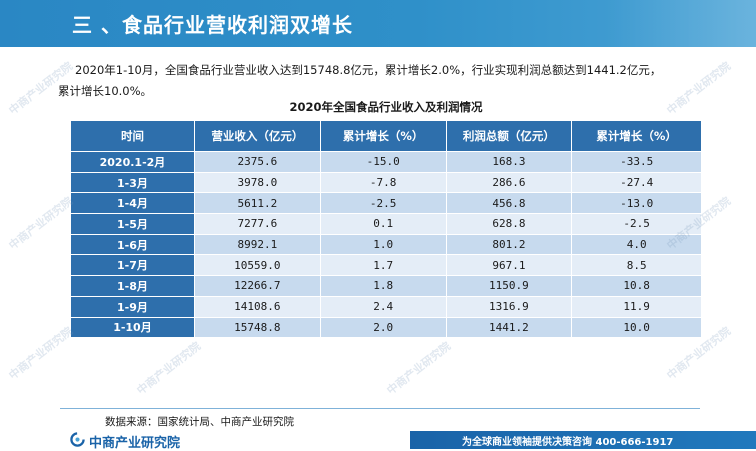 The width and height of the screenshot is (756, 451). What do you see at coordinates (132, 265) in the screenshot?
I see `cell-time: 1-7月` at bounding box center [132, 265].